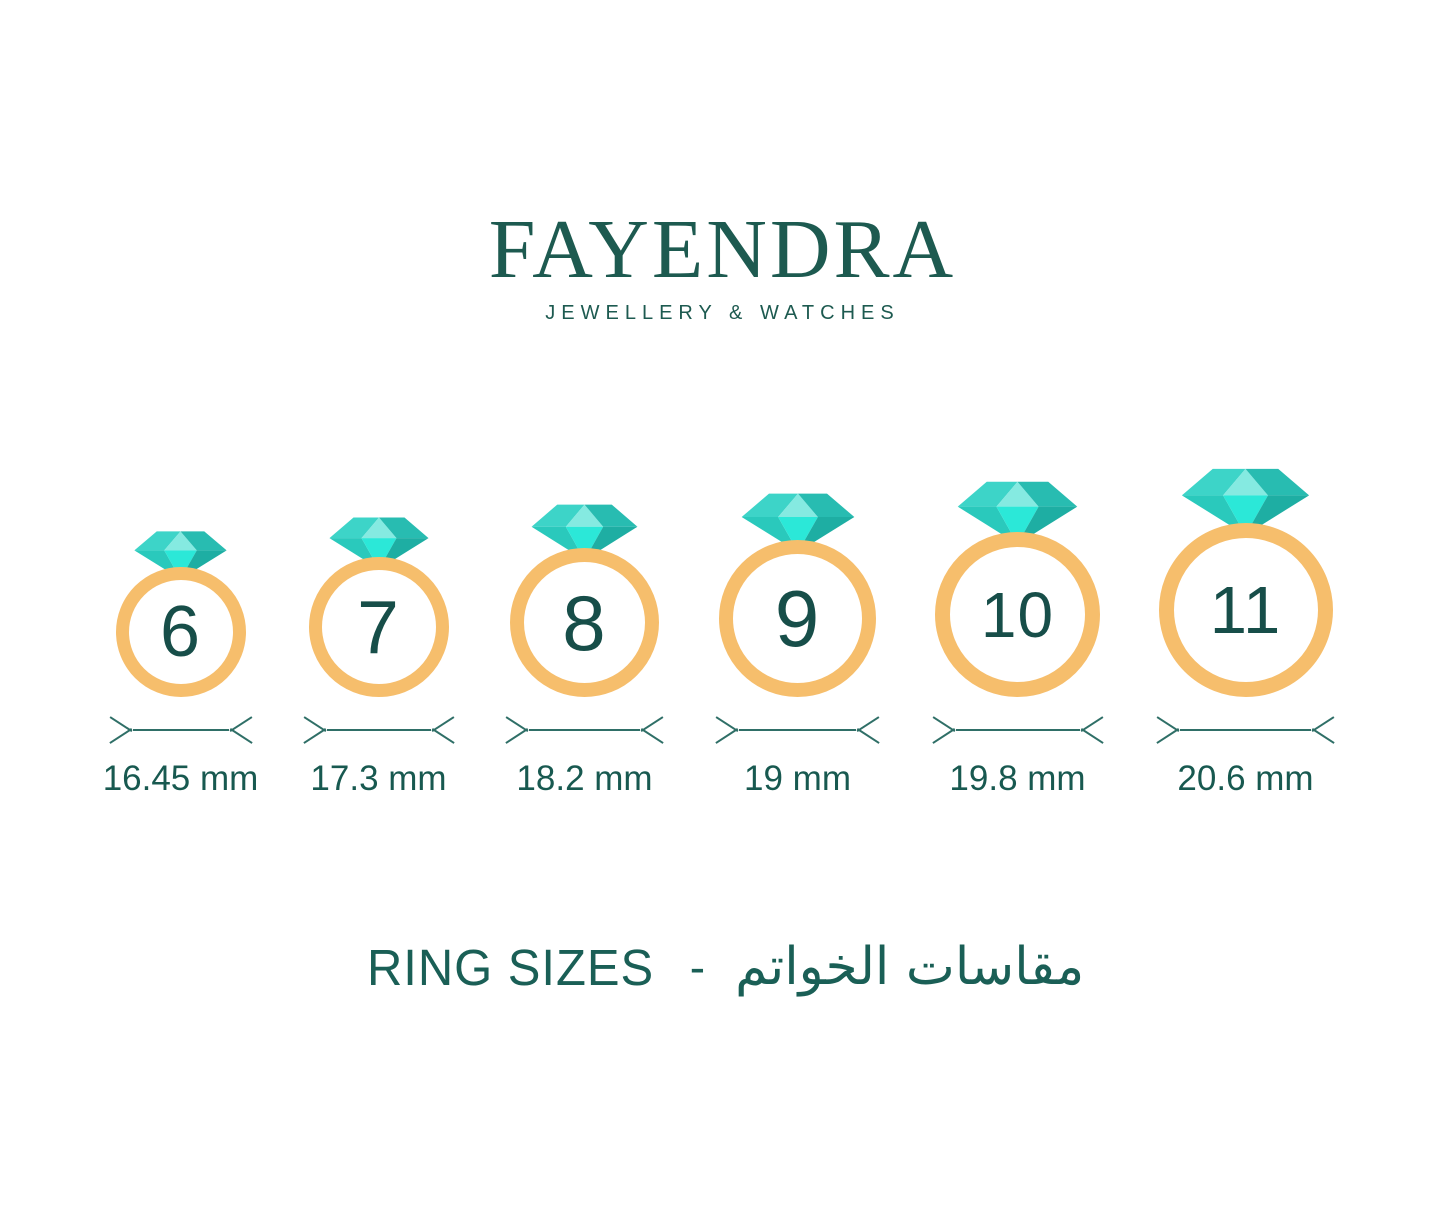 This screenshot has width=1445, height=1205. I want to click on ring-size-number: 11, so click(1245, 610).